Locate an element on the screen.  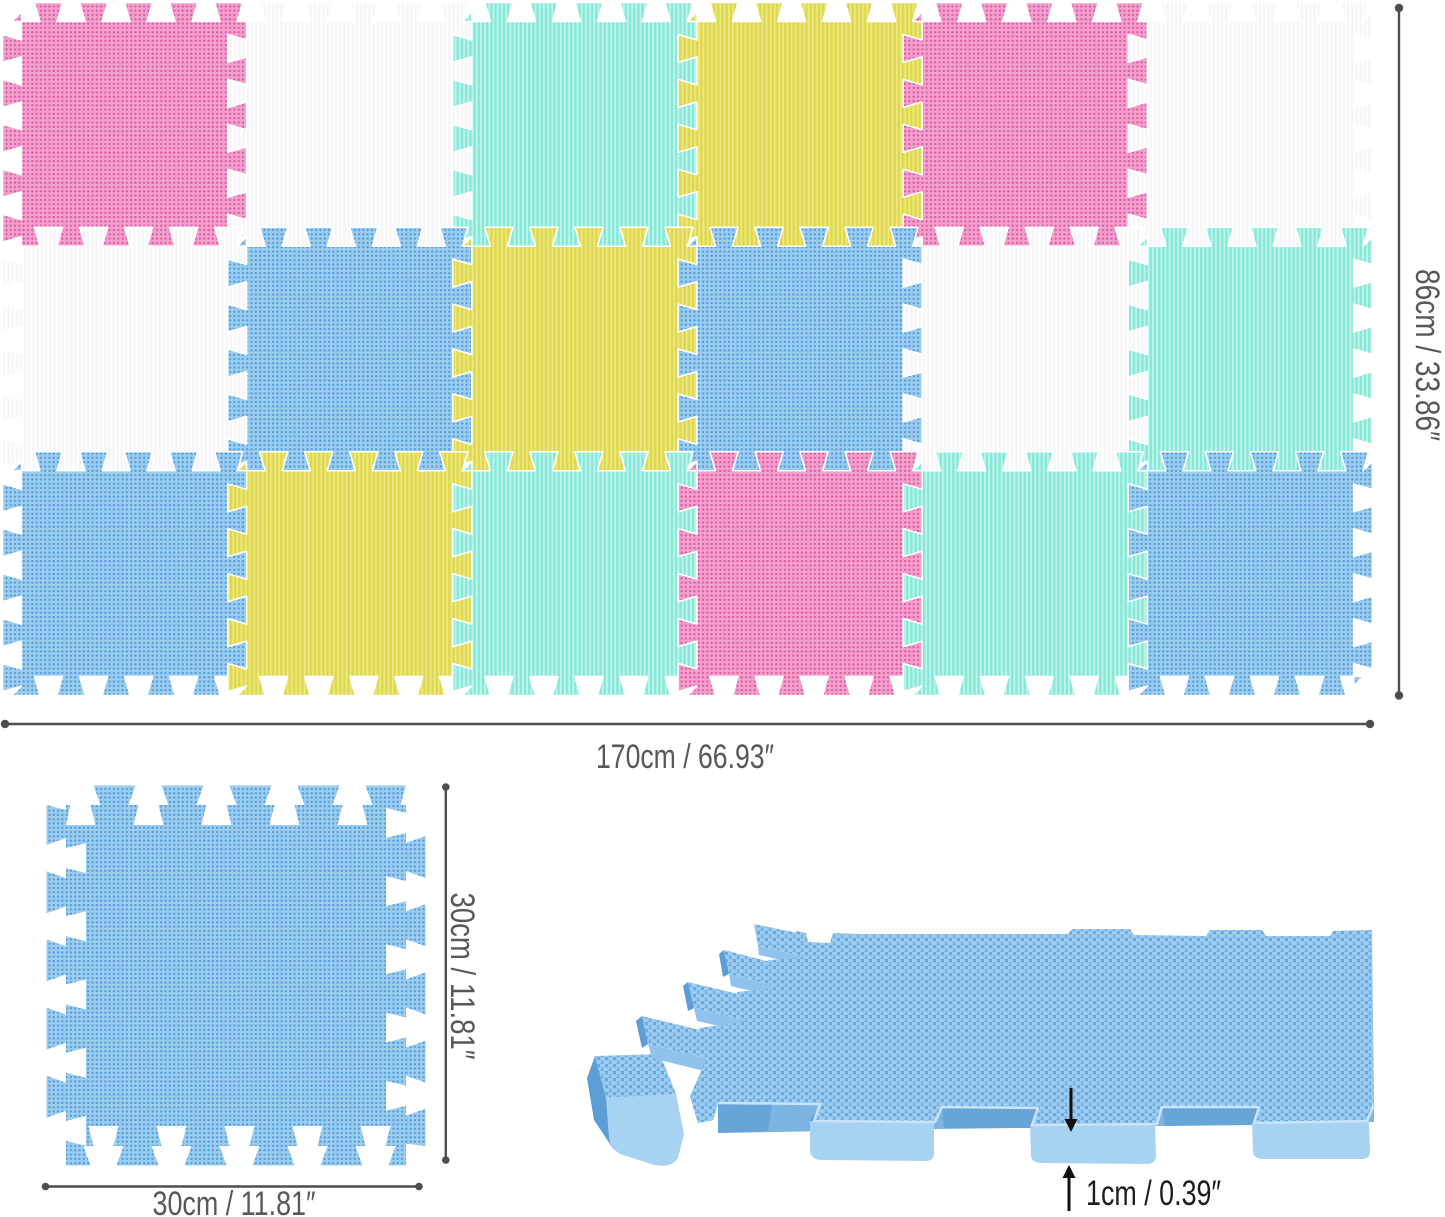
svg-text: 170cm / 66.93″ is located at coordinates (685, 757).